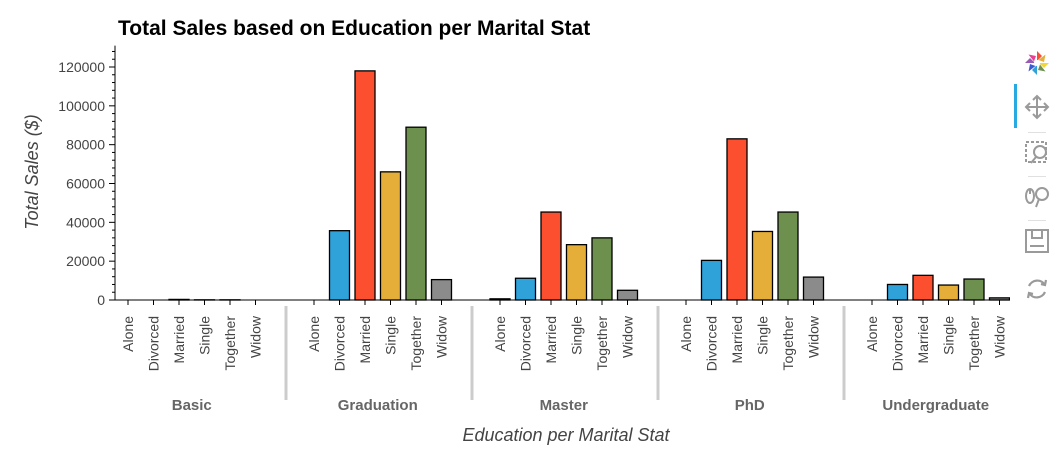 The height and width of the screenshot is (455, 1064). Describe the element at coordinates (627, 295) in the screenshot. I see `bar-master-widow` at that location.